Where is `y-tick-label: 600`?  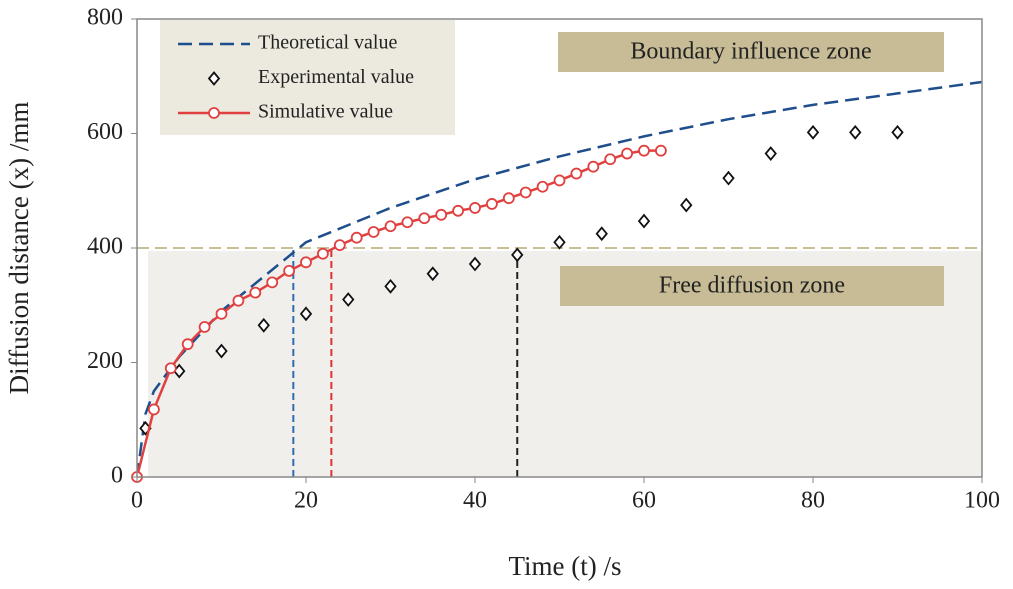
y-tick-label: 600 is located at coordinates (105, 132).